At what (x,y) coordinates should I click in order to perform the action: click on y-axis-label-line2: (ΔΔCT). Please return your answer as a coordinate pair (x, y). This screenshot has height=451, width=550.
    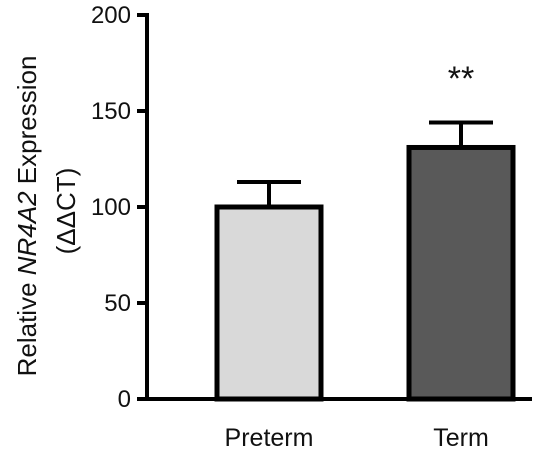
    Looking at the image, I should click on (66, 211).